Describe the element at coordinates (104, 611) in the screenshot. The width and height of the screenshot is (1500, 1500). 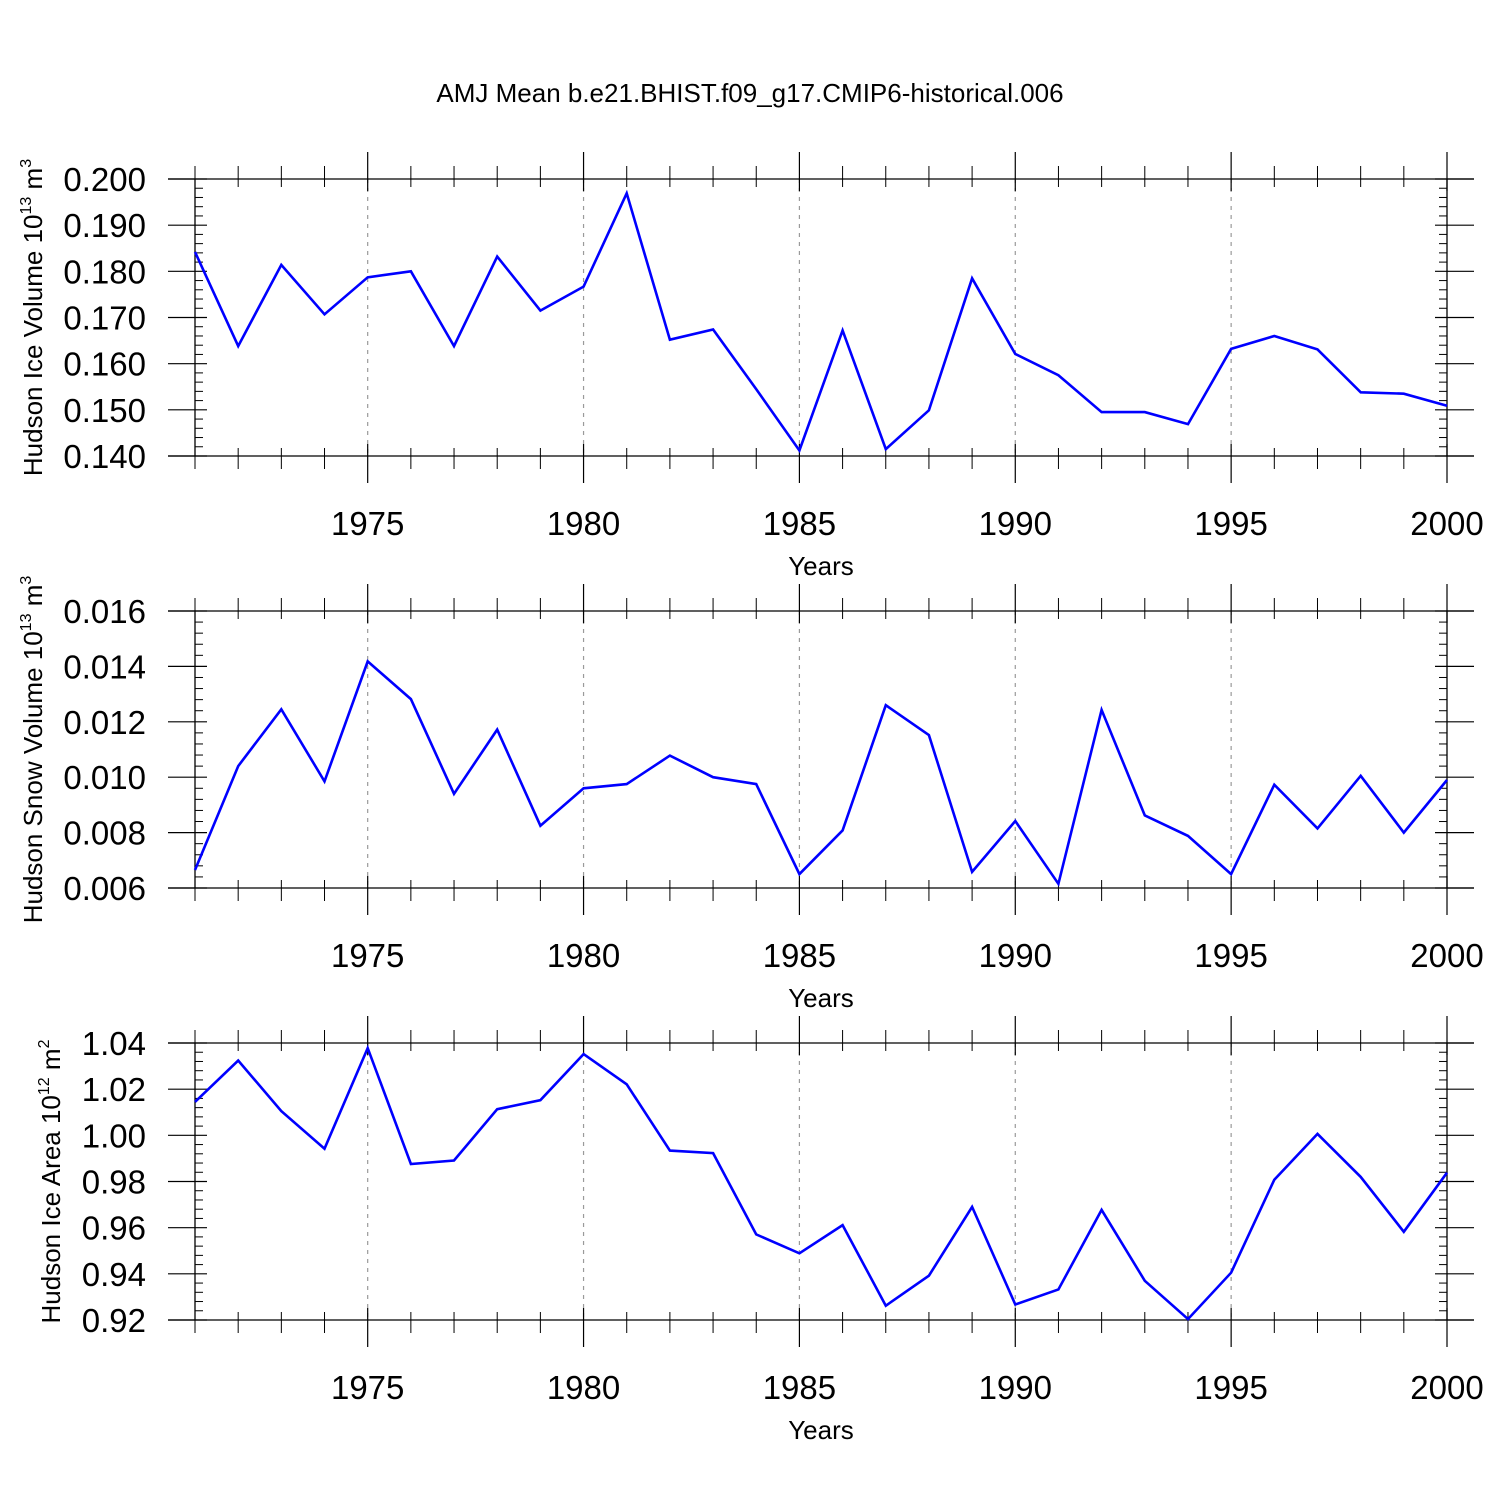
I see `y-tick-label: 0.016` at that location.